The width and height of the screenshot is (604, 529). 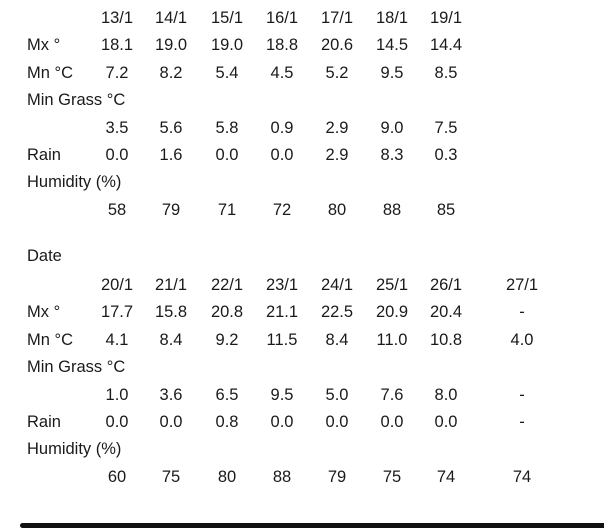 What do you see at coordinates (227, 285) in the screenshot?
I see `dates-cell: 22/1` at bounding box center [227, 285].